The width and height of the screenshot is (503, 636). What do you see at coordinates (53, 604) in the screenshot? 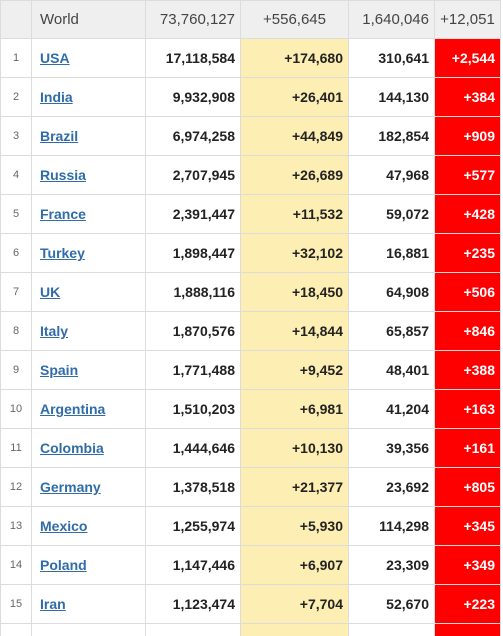
I see `country-link: Iran` at bounding box center [53, 604].